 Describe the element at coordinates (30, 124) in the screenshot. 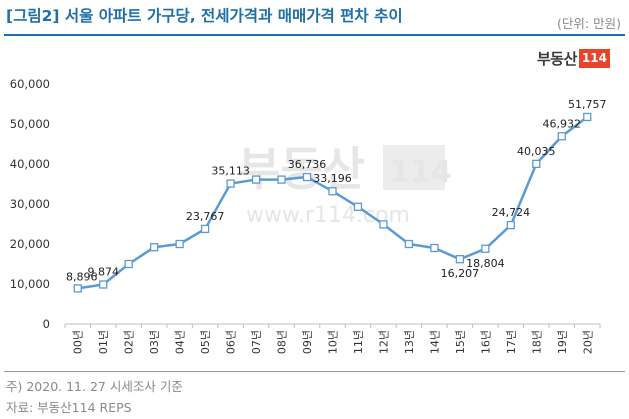

I see `y-tick-label: 50,000` at that location.